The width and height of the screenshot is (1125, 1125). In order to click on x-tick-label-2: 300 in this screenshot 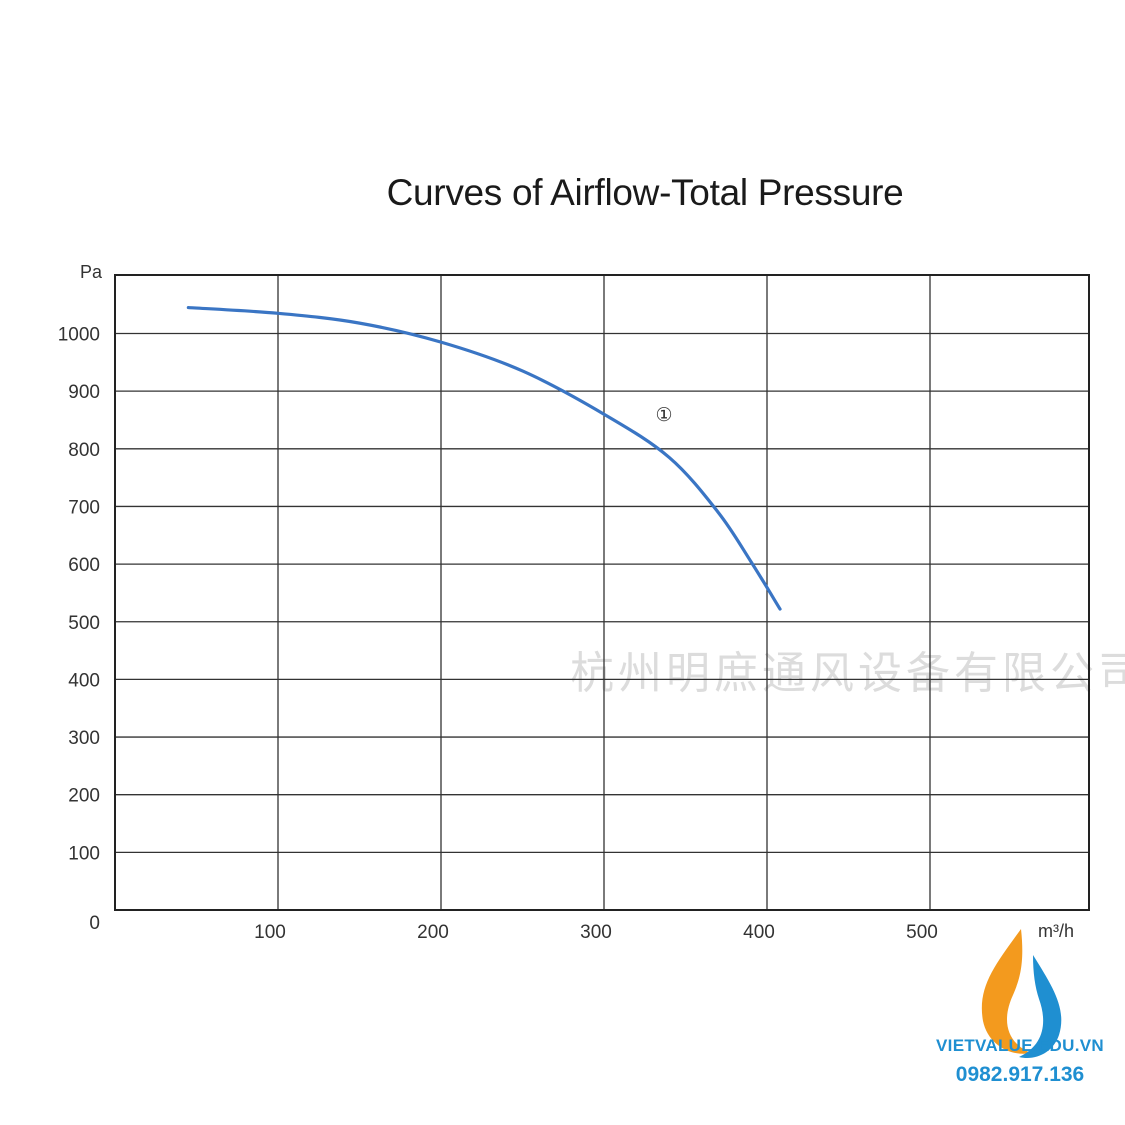, I will do `click(596, 932)`.